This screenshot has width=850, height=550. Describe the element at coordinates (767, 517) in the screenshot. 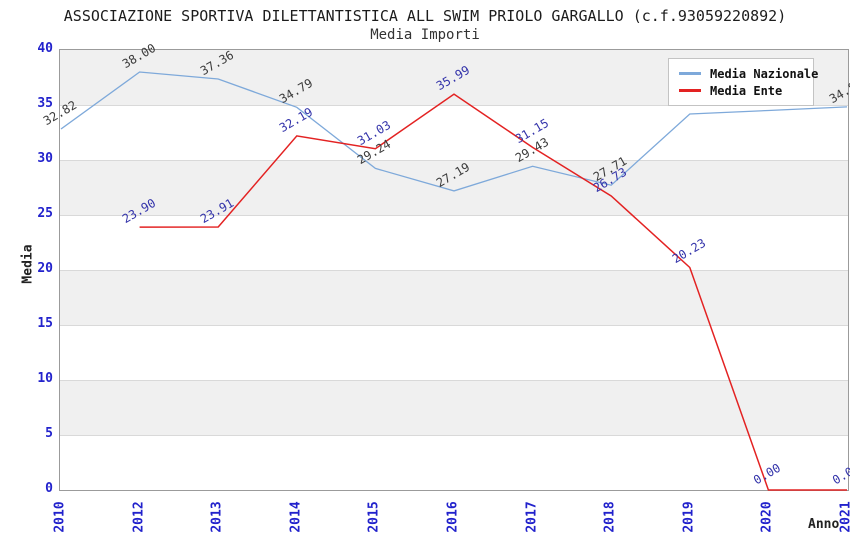

I see `x-tick-label: 2020` at that location.